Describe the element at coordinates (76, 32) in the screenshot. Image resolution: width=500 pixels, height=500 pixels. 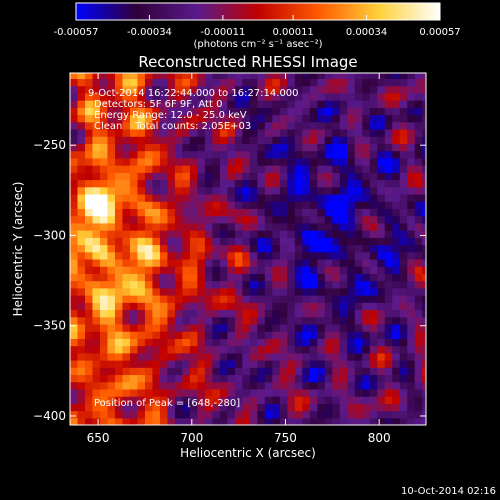
I see `colorbar-tick-label: -0.00057` at that location.